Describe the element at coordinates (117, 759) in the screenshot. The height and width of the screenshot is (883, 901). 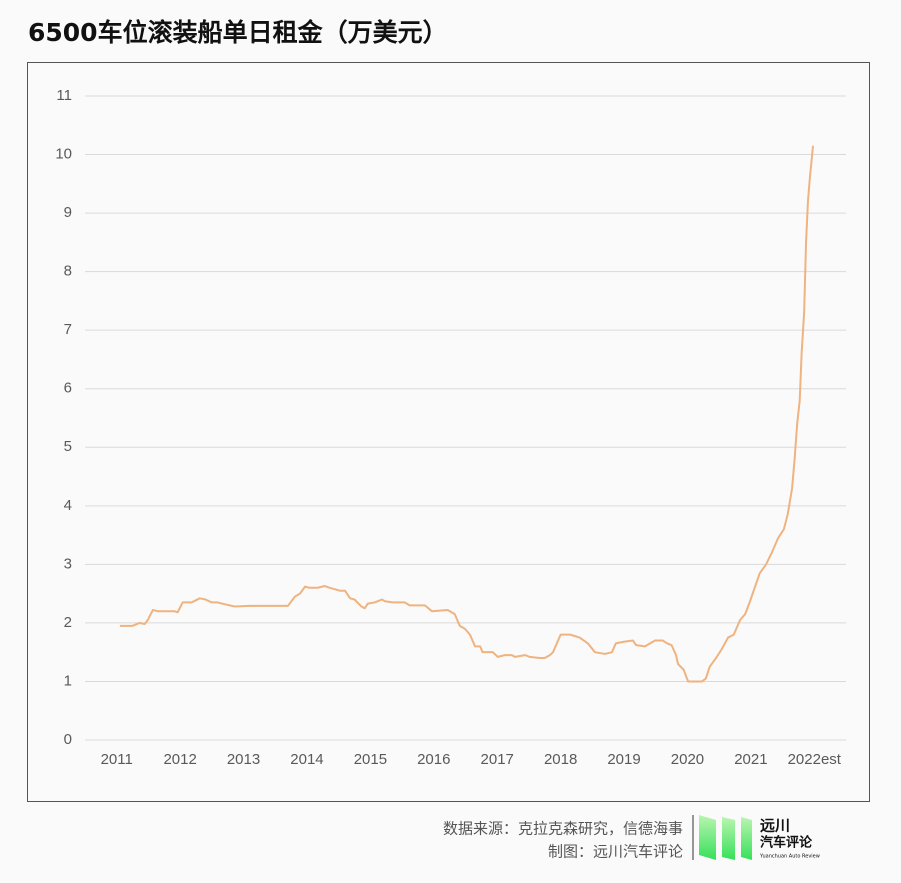
I see `x-tick-label: 2011` at that location.